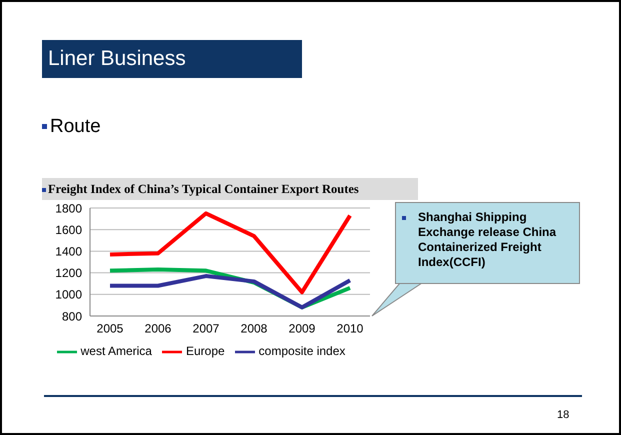 This screenshot has height=435, width=621. I want to click on y-tick-label: 1400, so click(68, 251).